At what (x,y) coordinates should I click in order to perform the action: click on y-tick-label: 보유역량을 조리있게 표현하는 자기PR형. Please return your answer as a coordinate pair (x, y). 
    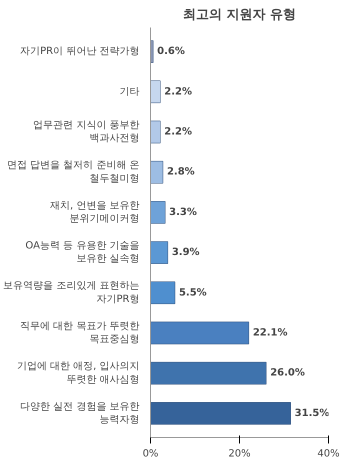
    Looking at the image, I should click on (71, 292).